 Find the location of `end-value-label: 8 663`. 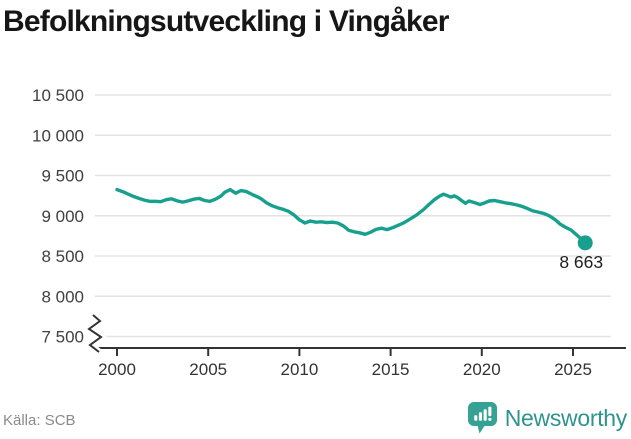

end-value-label: 8 663 is located at coordinates (581, 262).